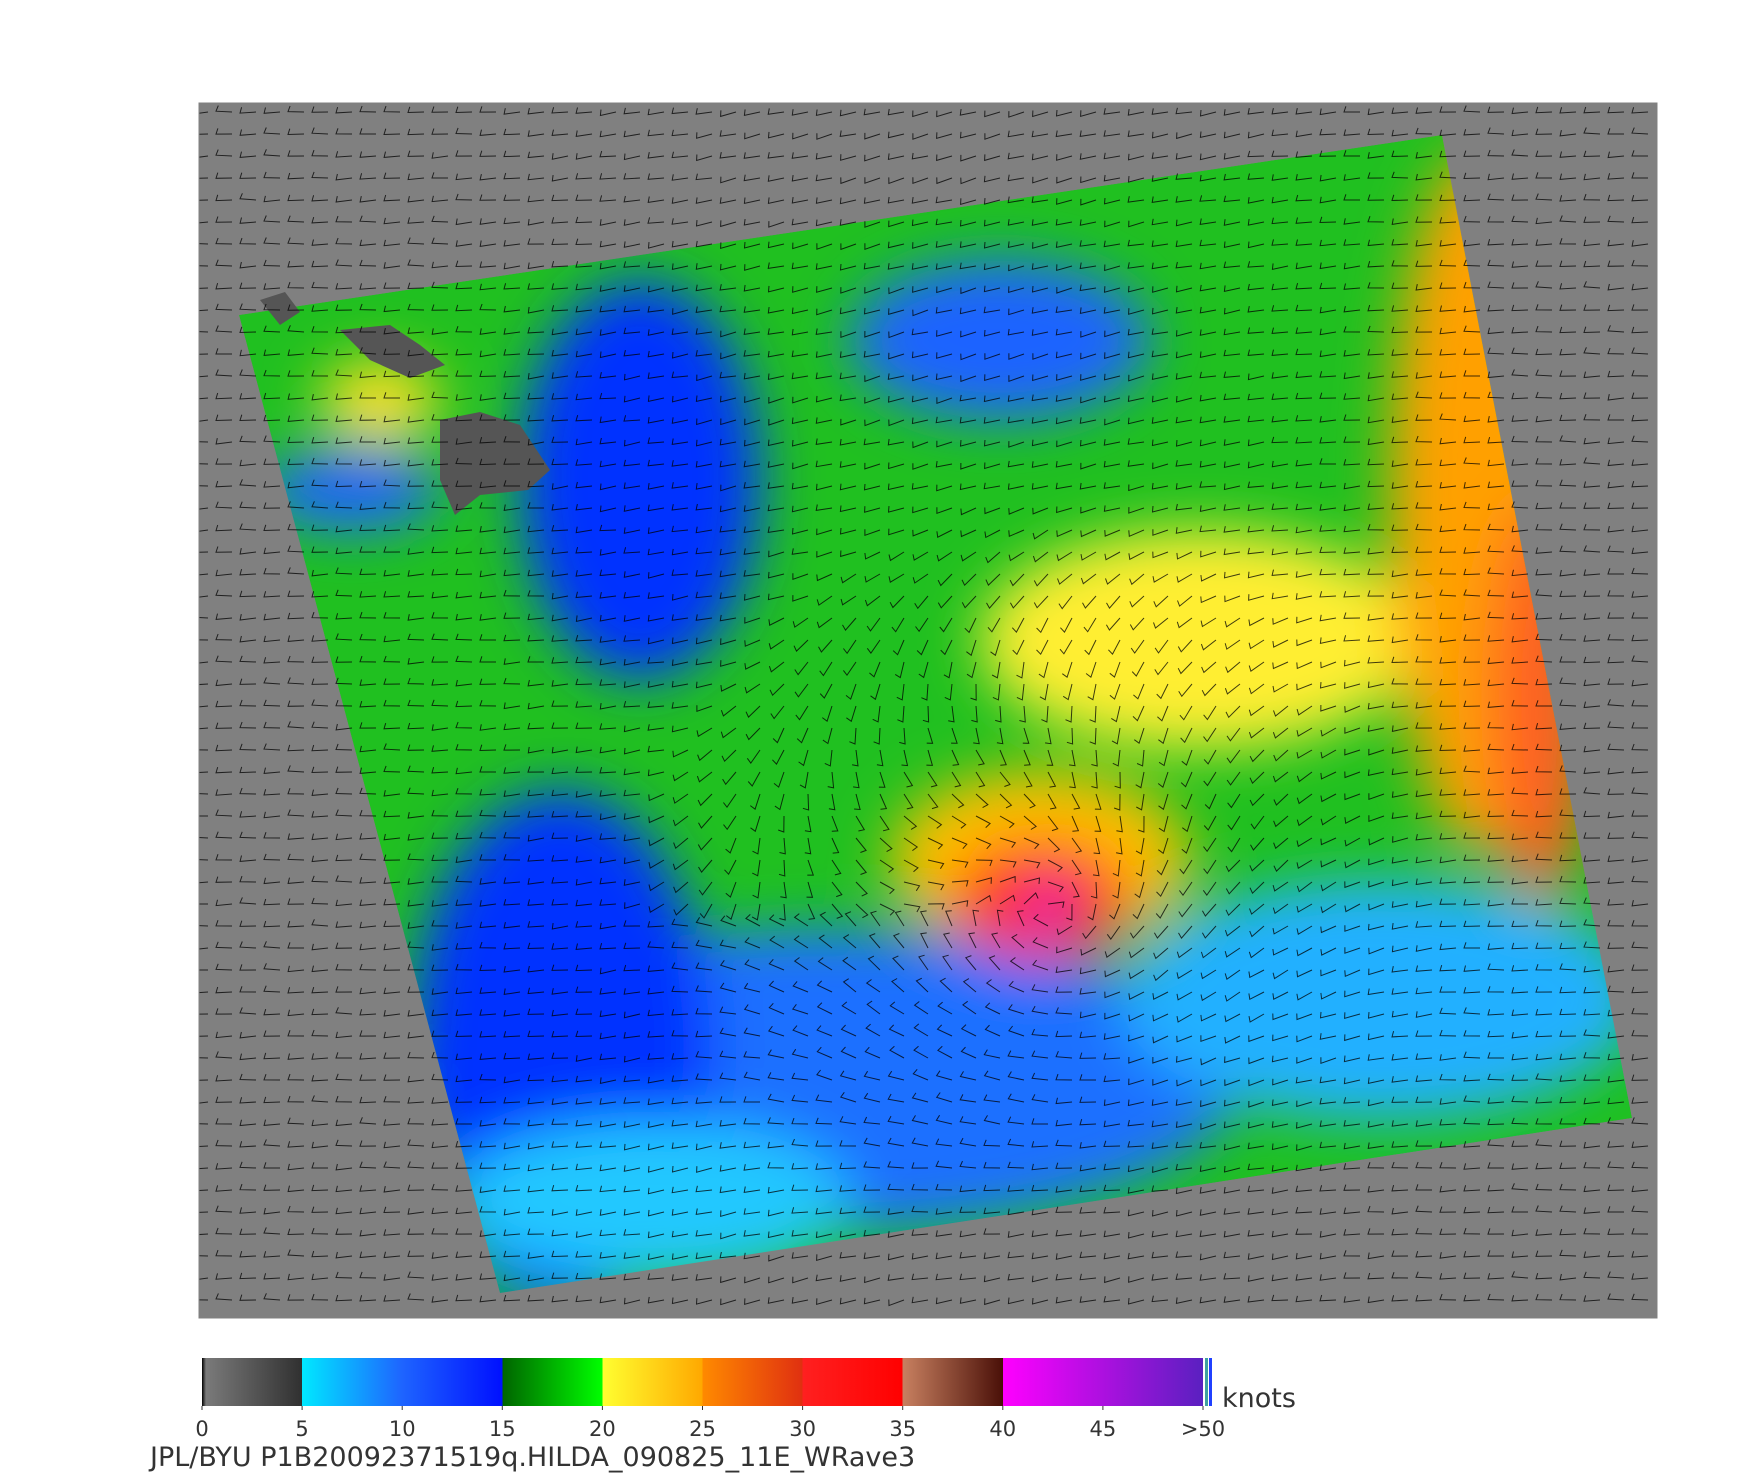 The height and width of the screenshot is (1480, 1740). What do you see at coordinates (1103, 1429) in the screenshot?
I see `colorbar-tick-label: 45` at bounding box center [1103, 1429].